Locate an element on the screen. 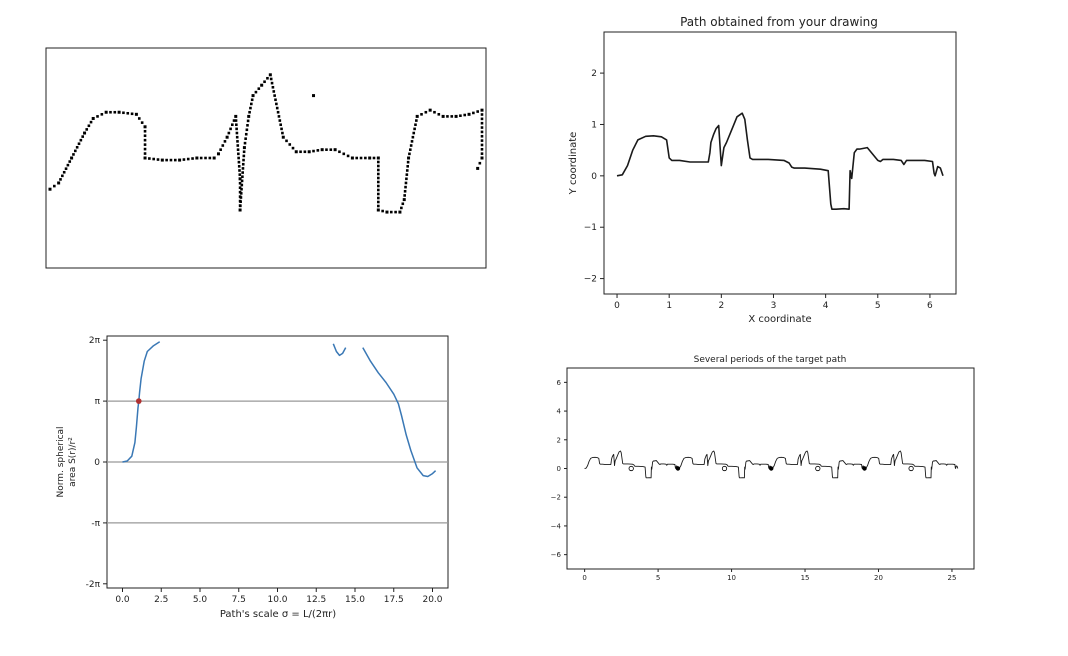  drawing-panel is located at coordinates (266, 158).